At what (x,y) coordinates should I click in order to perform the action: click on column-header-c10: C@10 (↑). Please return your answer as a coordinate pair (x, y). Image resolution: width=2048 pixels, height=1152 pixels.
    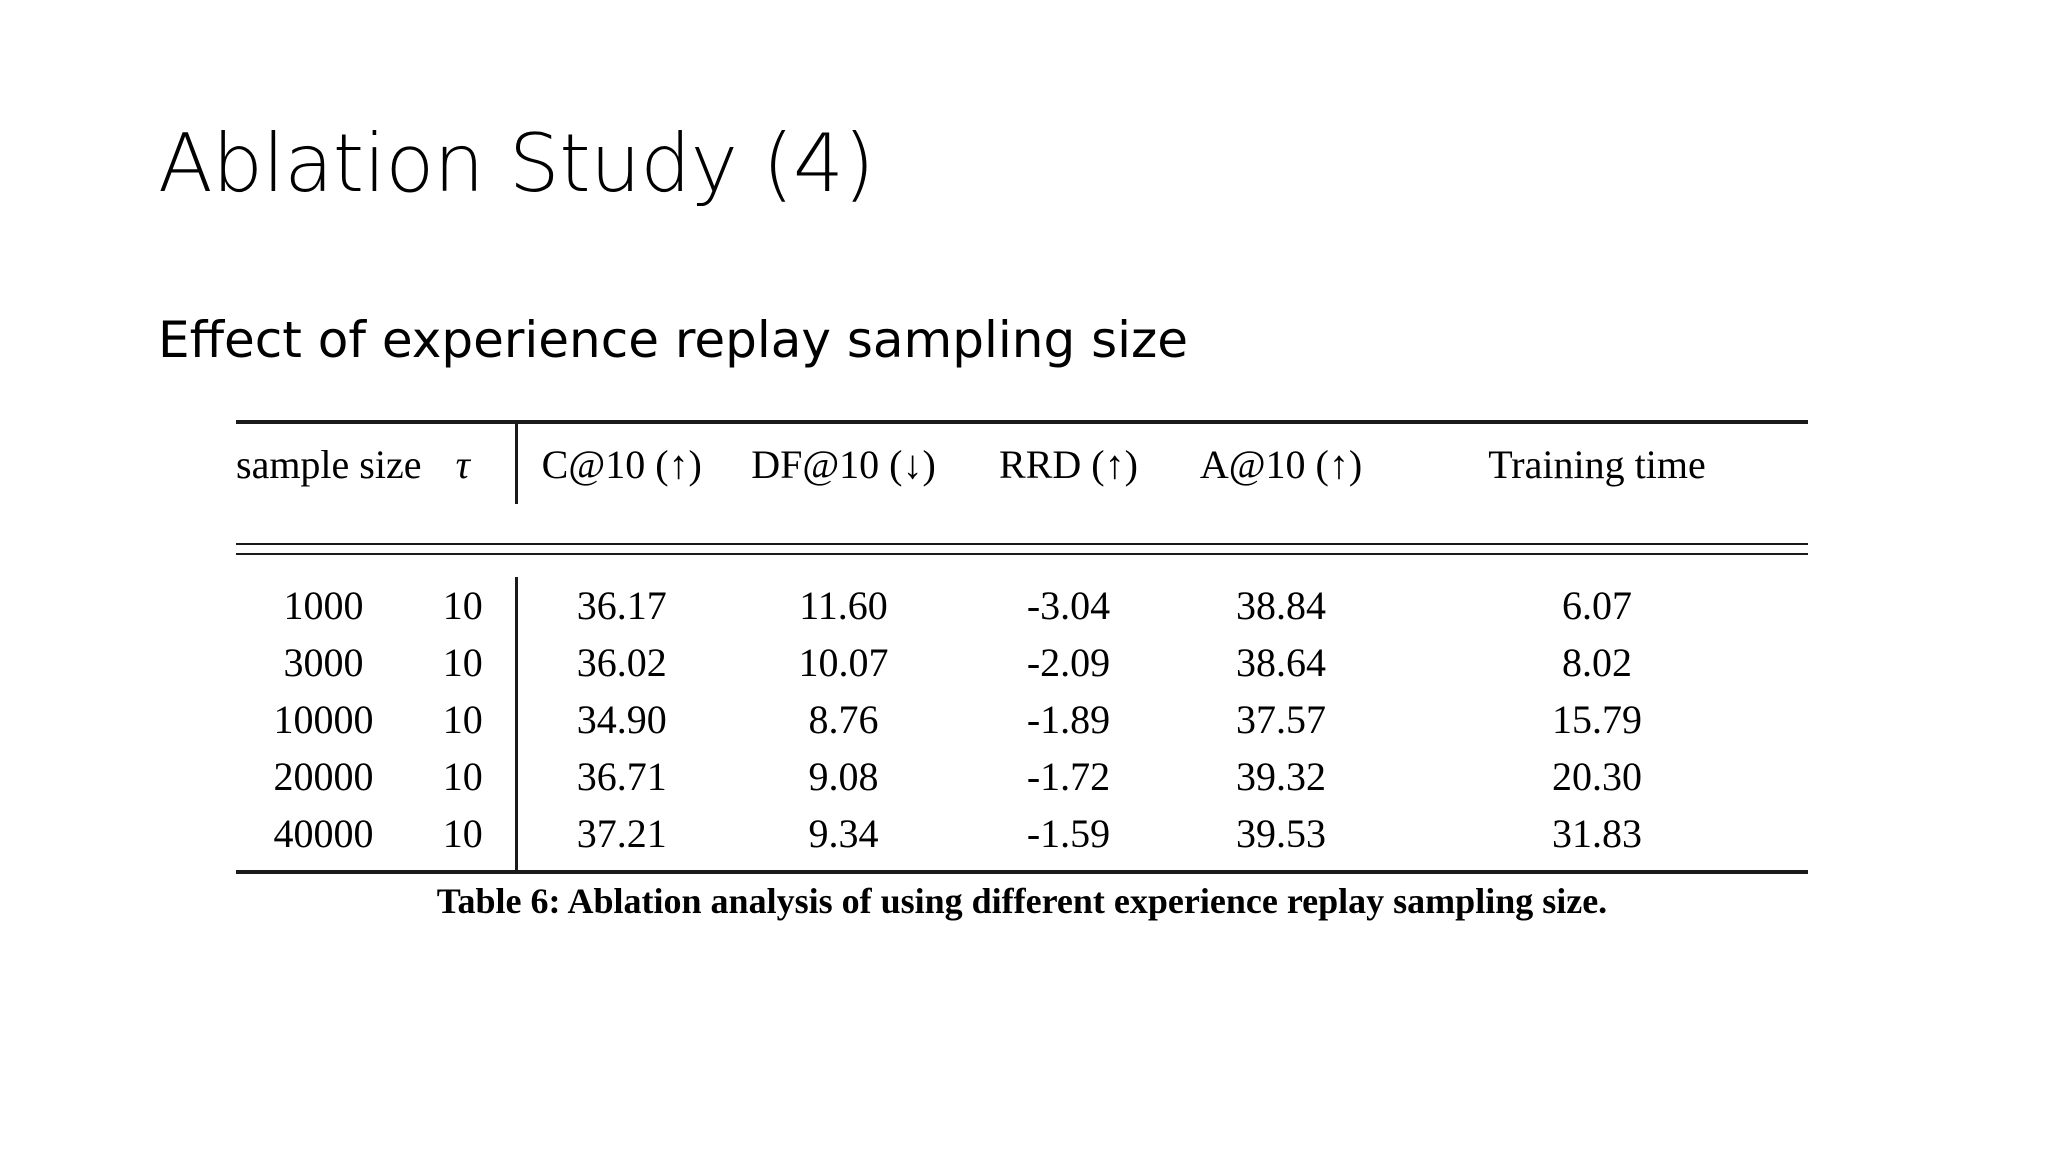
    Looking at the image, I should click on (621, 464).